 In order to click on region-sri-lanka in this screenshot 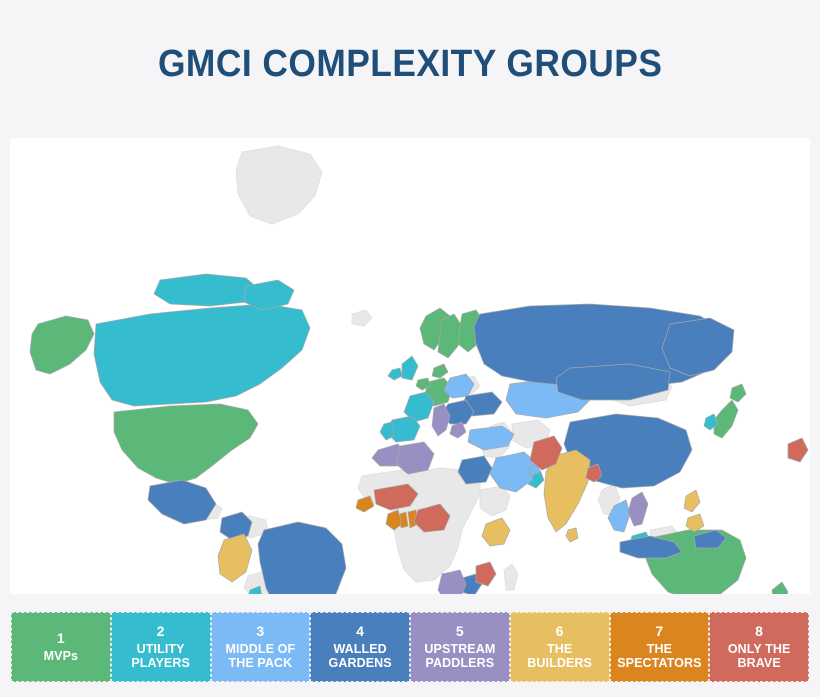, I will do `click(572, 535)`.